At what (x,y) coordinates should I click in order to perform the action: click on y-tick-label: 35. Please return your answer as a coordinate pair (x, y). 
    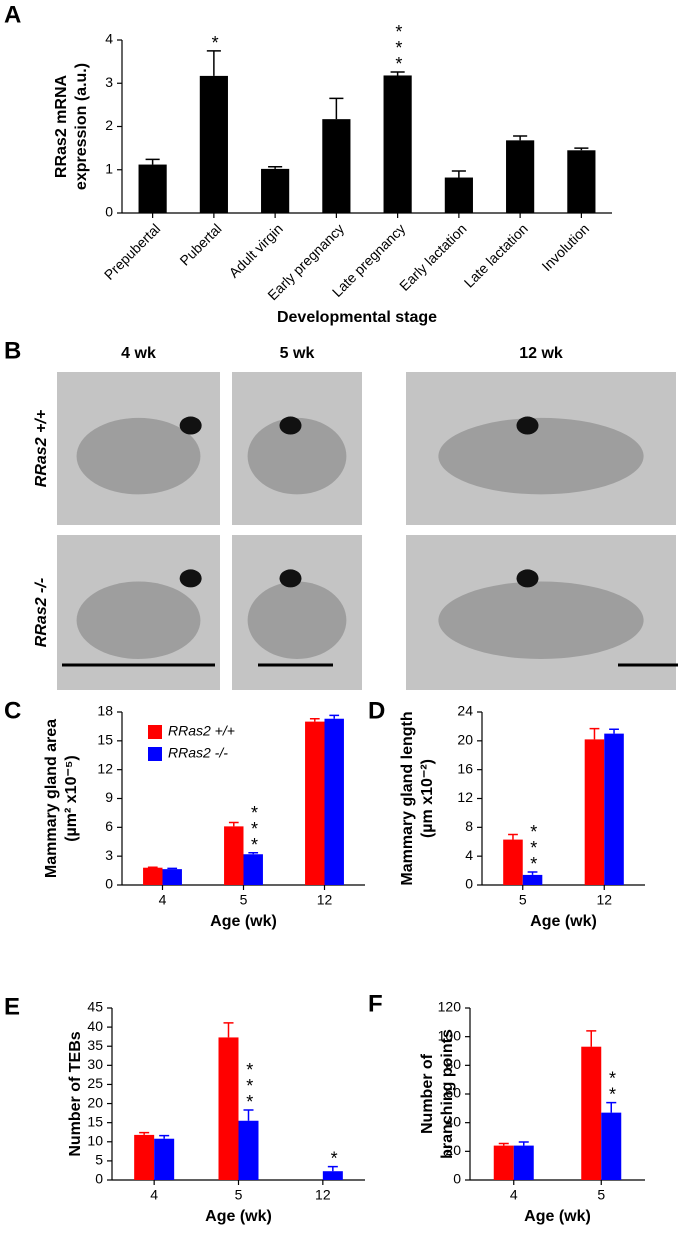
    Looking at the image, I should click on (95, 1045).